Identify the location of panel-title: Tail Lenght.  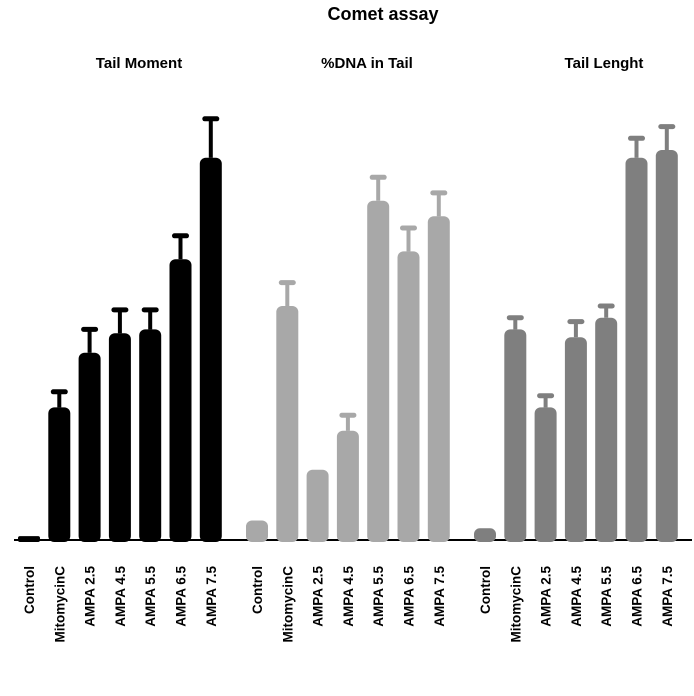
(604, 63).